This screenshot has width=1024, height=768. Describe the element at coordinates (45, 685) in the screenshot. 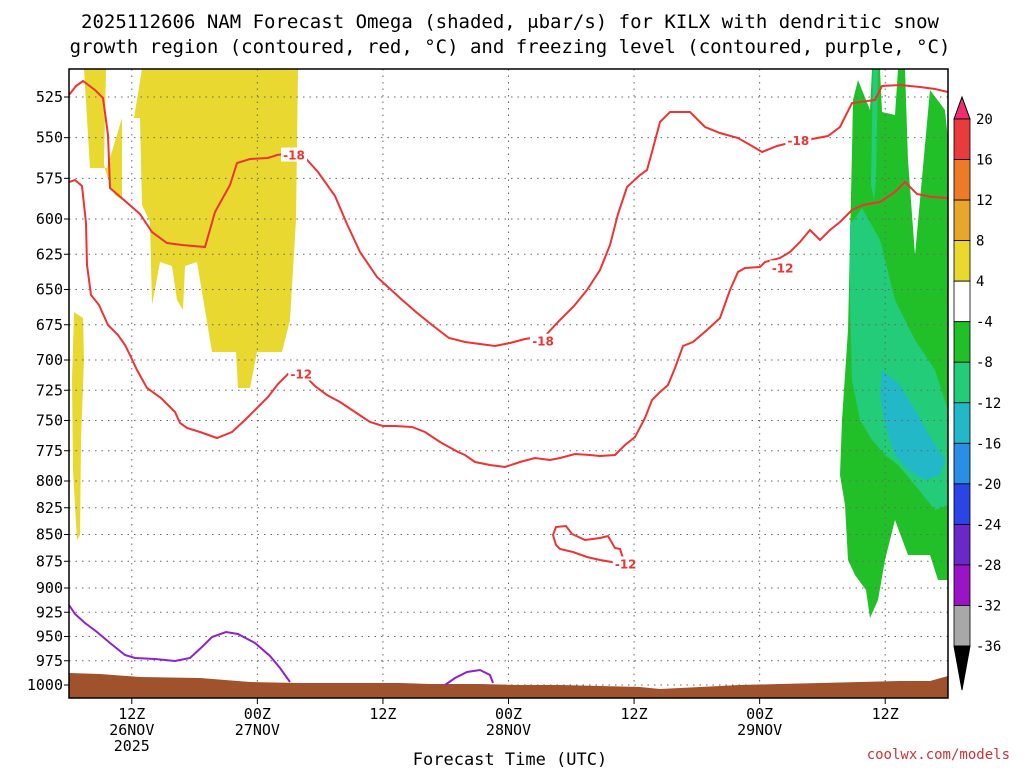

I see `y-tick-label: 1000` at that location.